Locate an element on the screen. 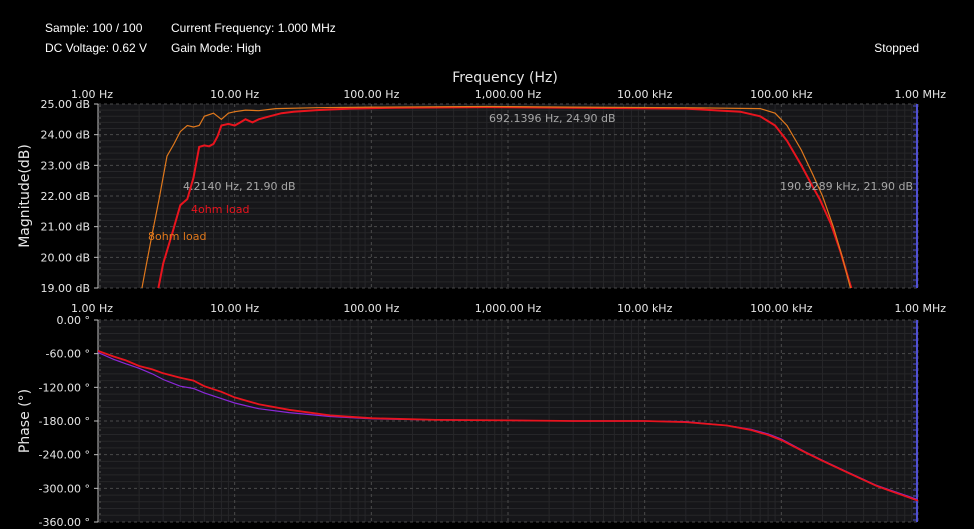 The width and height of the screenshot is (974, 529). y-tick-label: -360.00 ° is located at coordinates (64, 522).